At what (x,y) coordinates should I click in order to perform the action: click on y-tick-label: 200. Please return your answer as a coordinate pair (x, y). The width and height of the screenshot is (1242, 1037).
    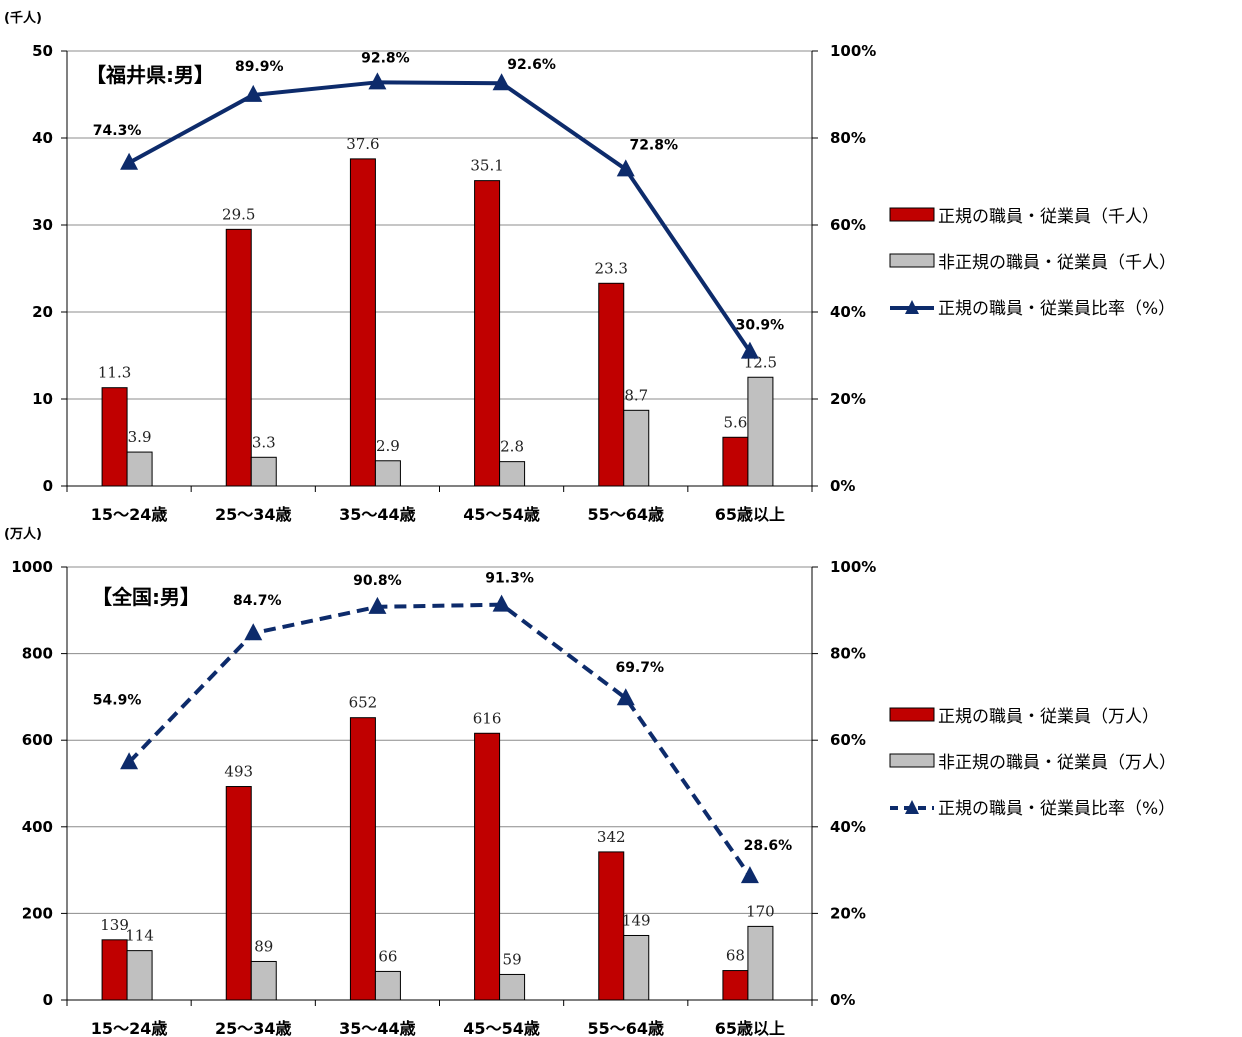
    Looking at the image, I should click on (37, 913).